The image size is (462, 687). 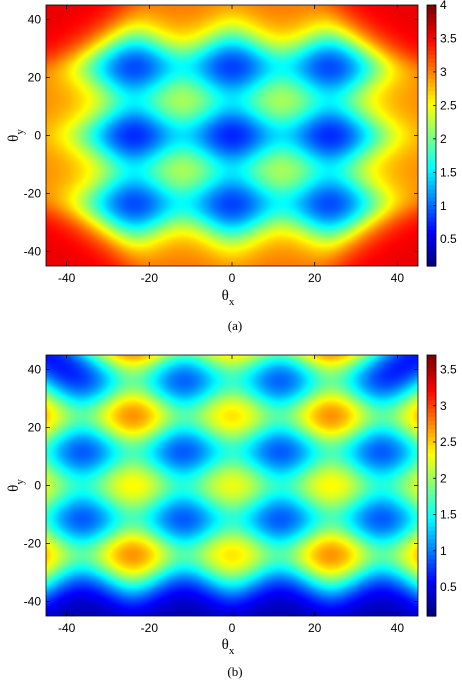 I want to click on panel-caption-a: (a), so click(x=235, y=325).